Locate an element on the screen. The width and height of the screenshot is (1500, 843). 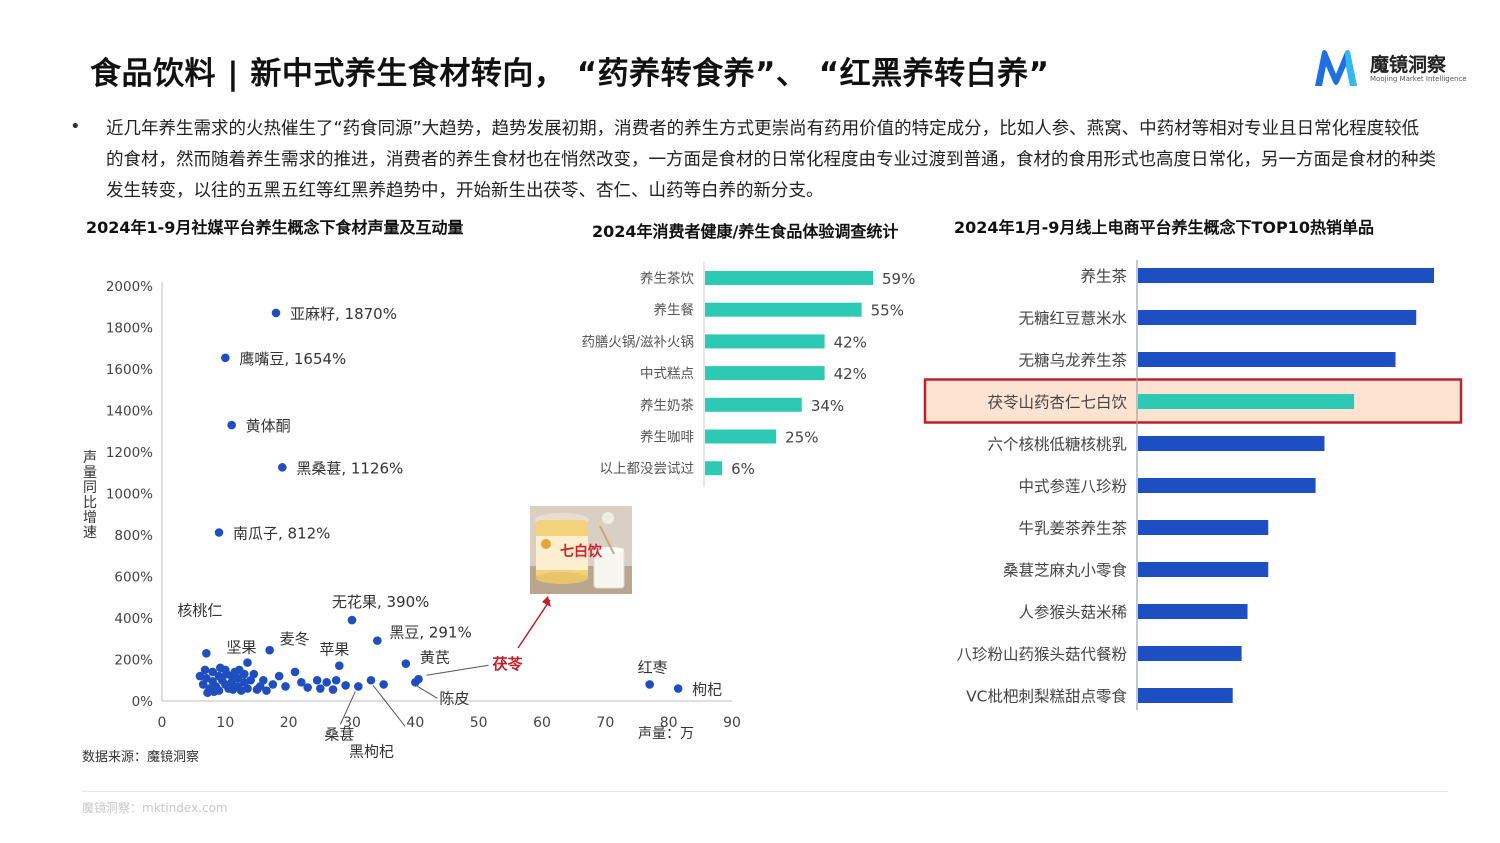
survey-category-label: 养生餐 is located at coordinates (674, 311).